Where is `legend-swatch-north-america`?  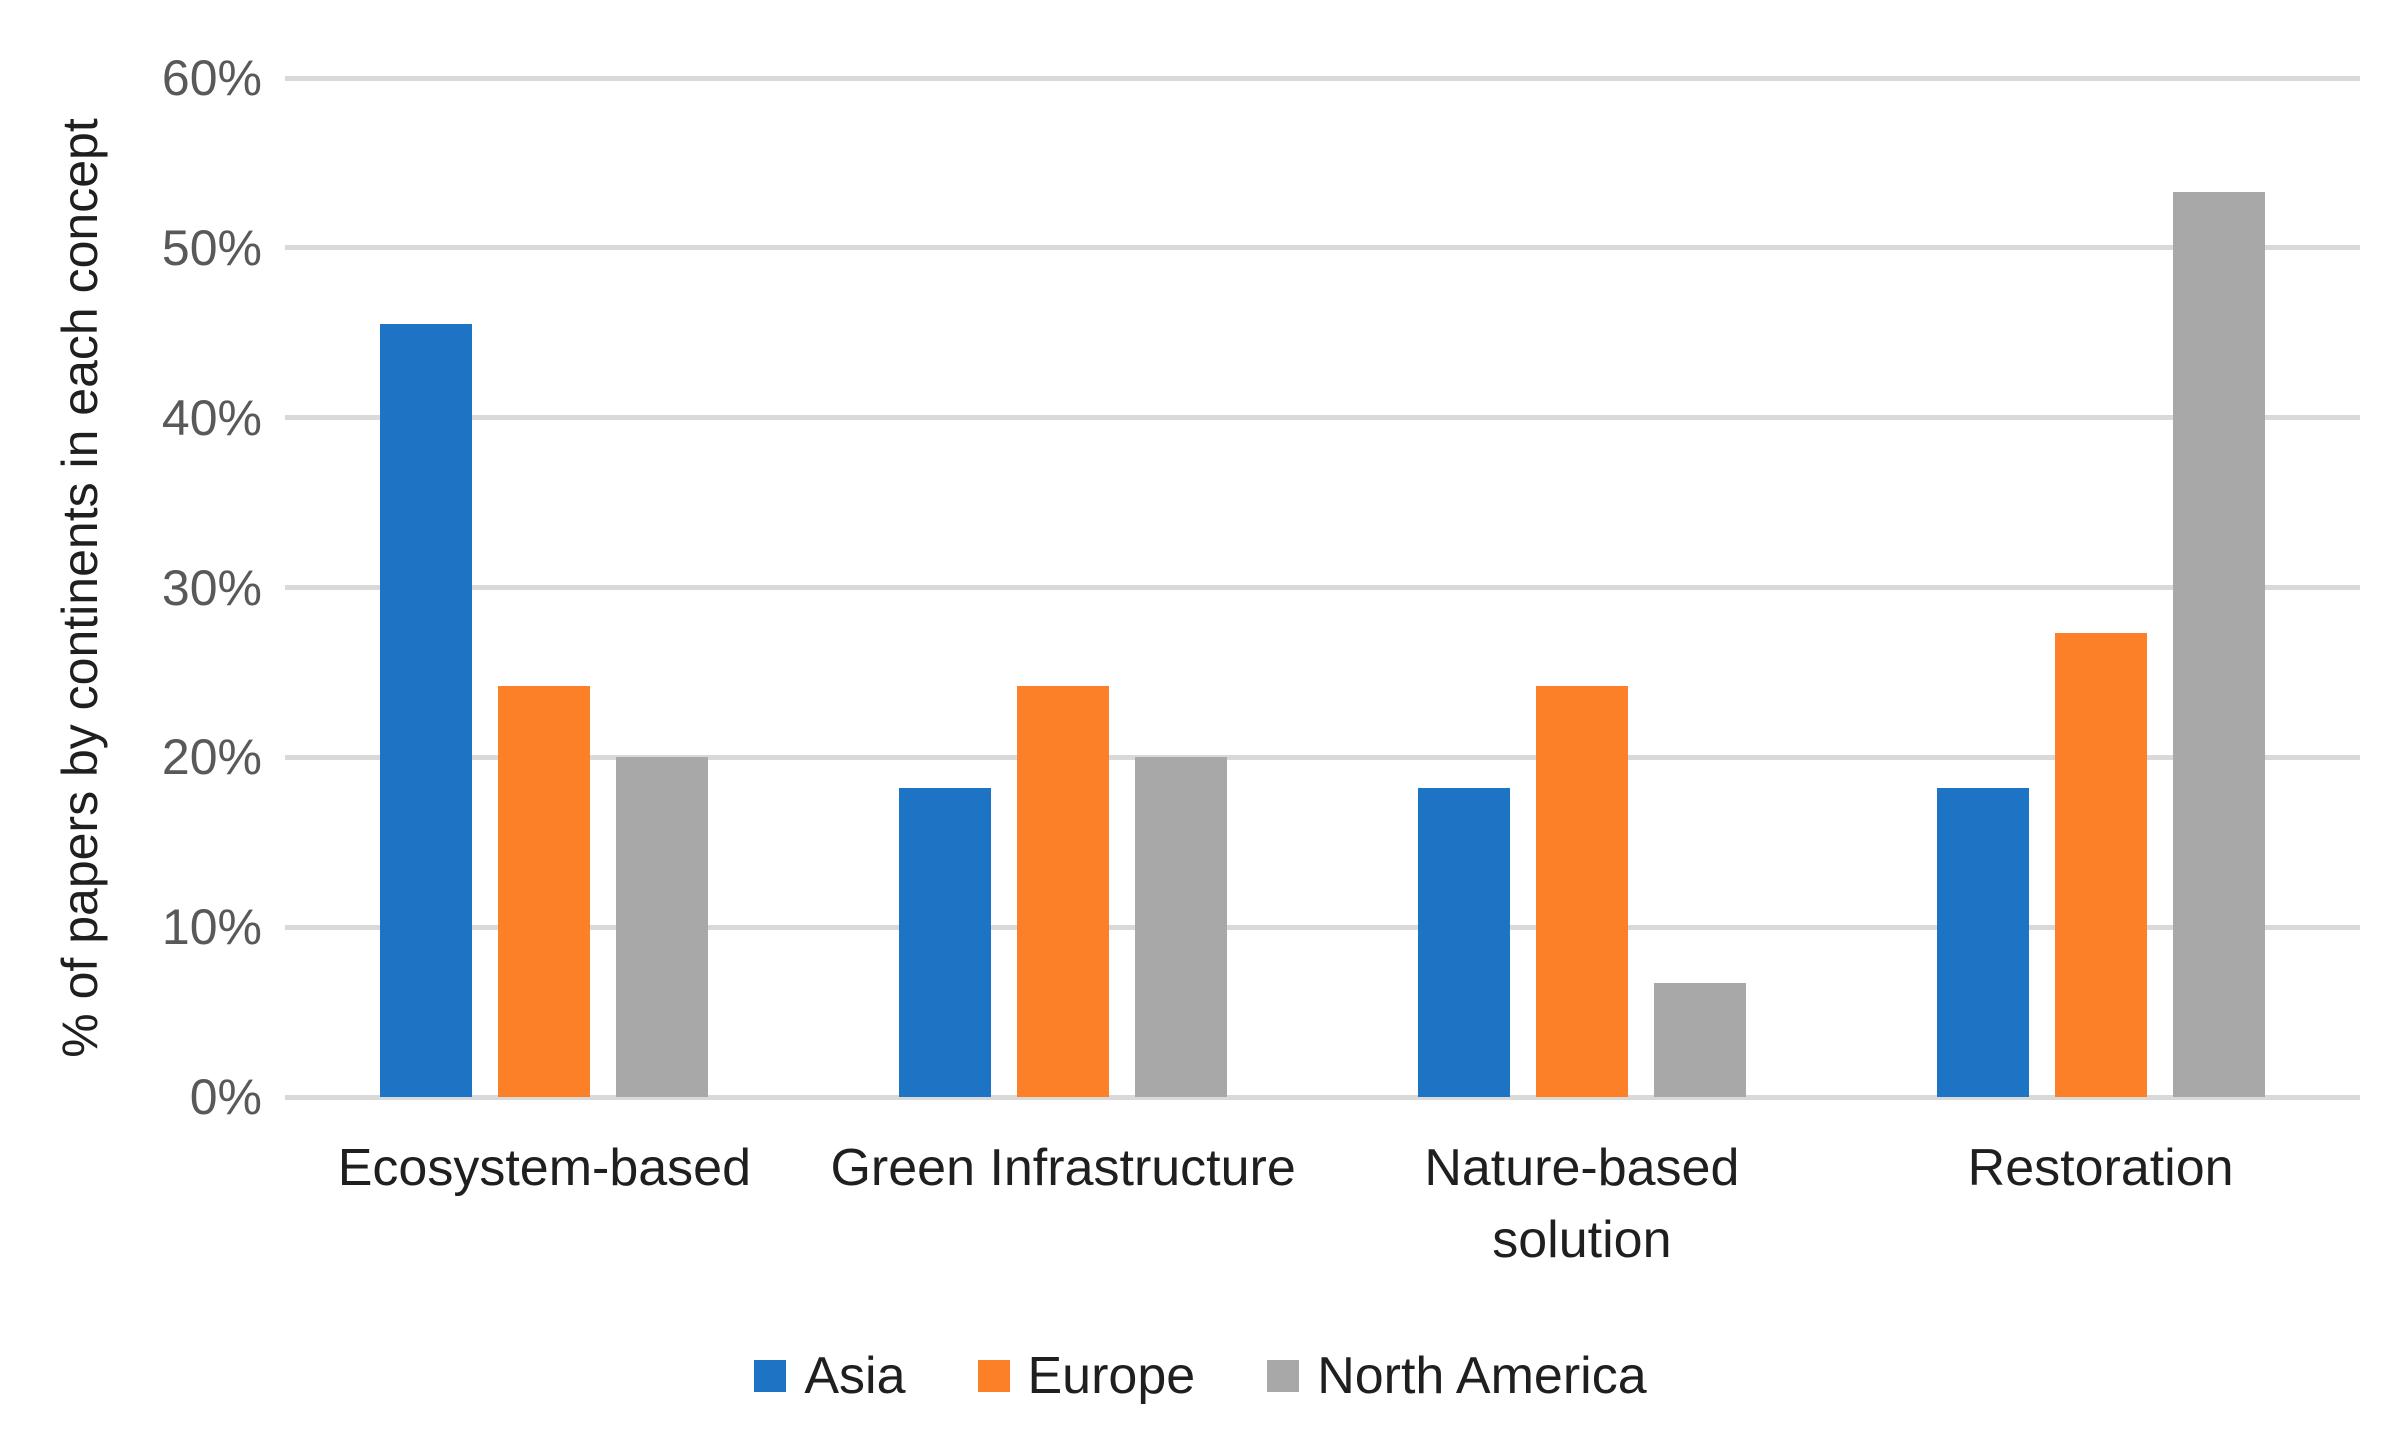
legend-swatch-north-america is located at coordinates (1283, 1376).